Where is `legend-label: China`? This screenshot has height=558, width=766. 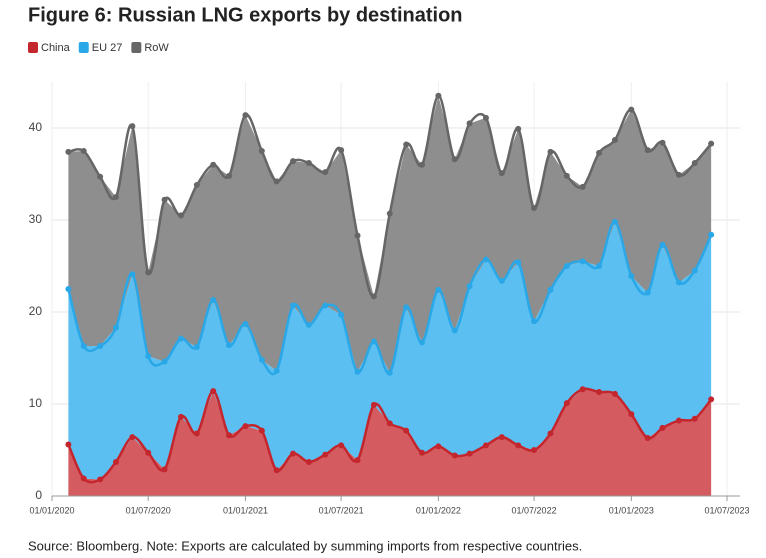 legend-label: China is located at coordinates (56, 48).